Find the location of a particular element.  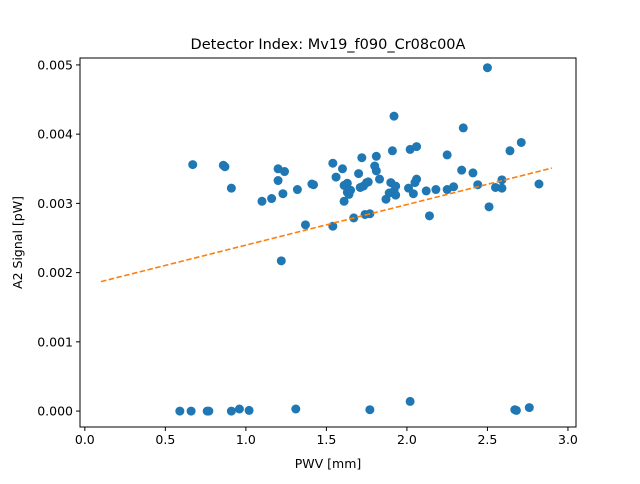

x-tick-label: 2.5 is located at coordinates (487, 439).